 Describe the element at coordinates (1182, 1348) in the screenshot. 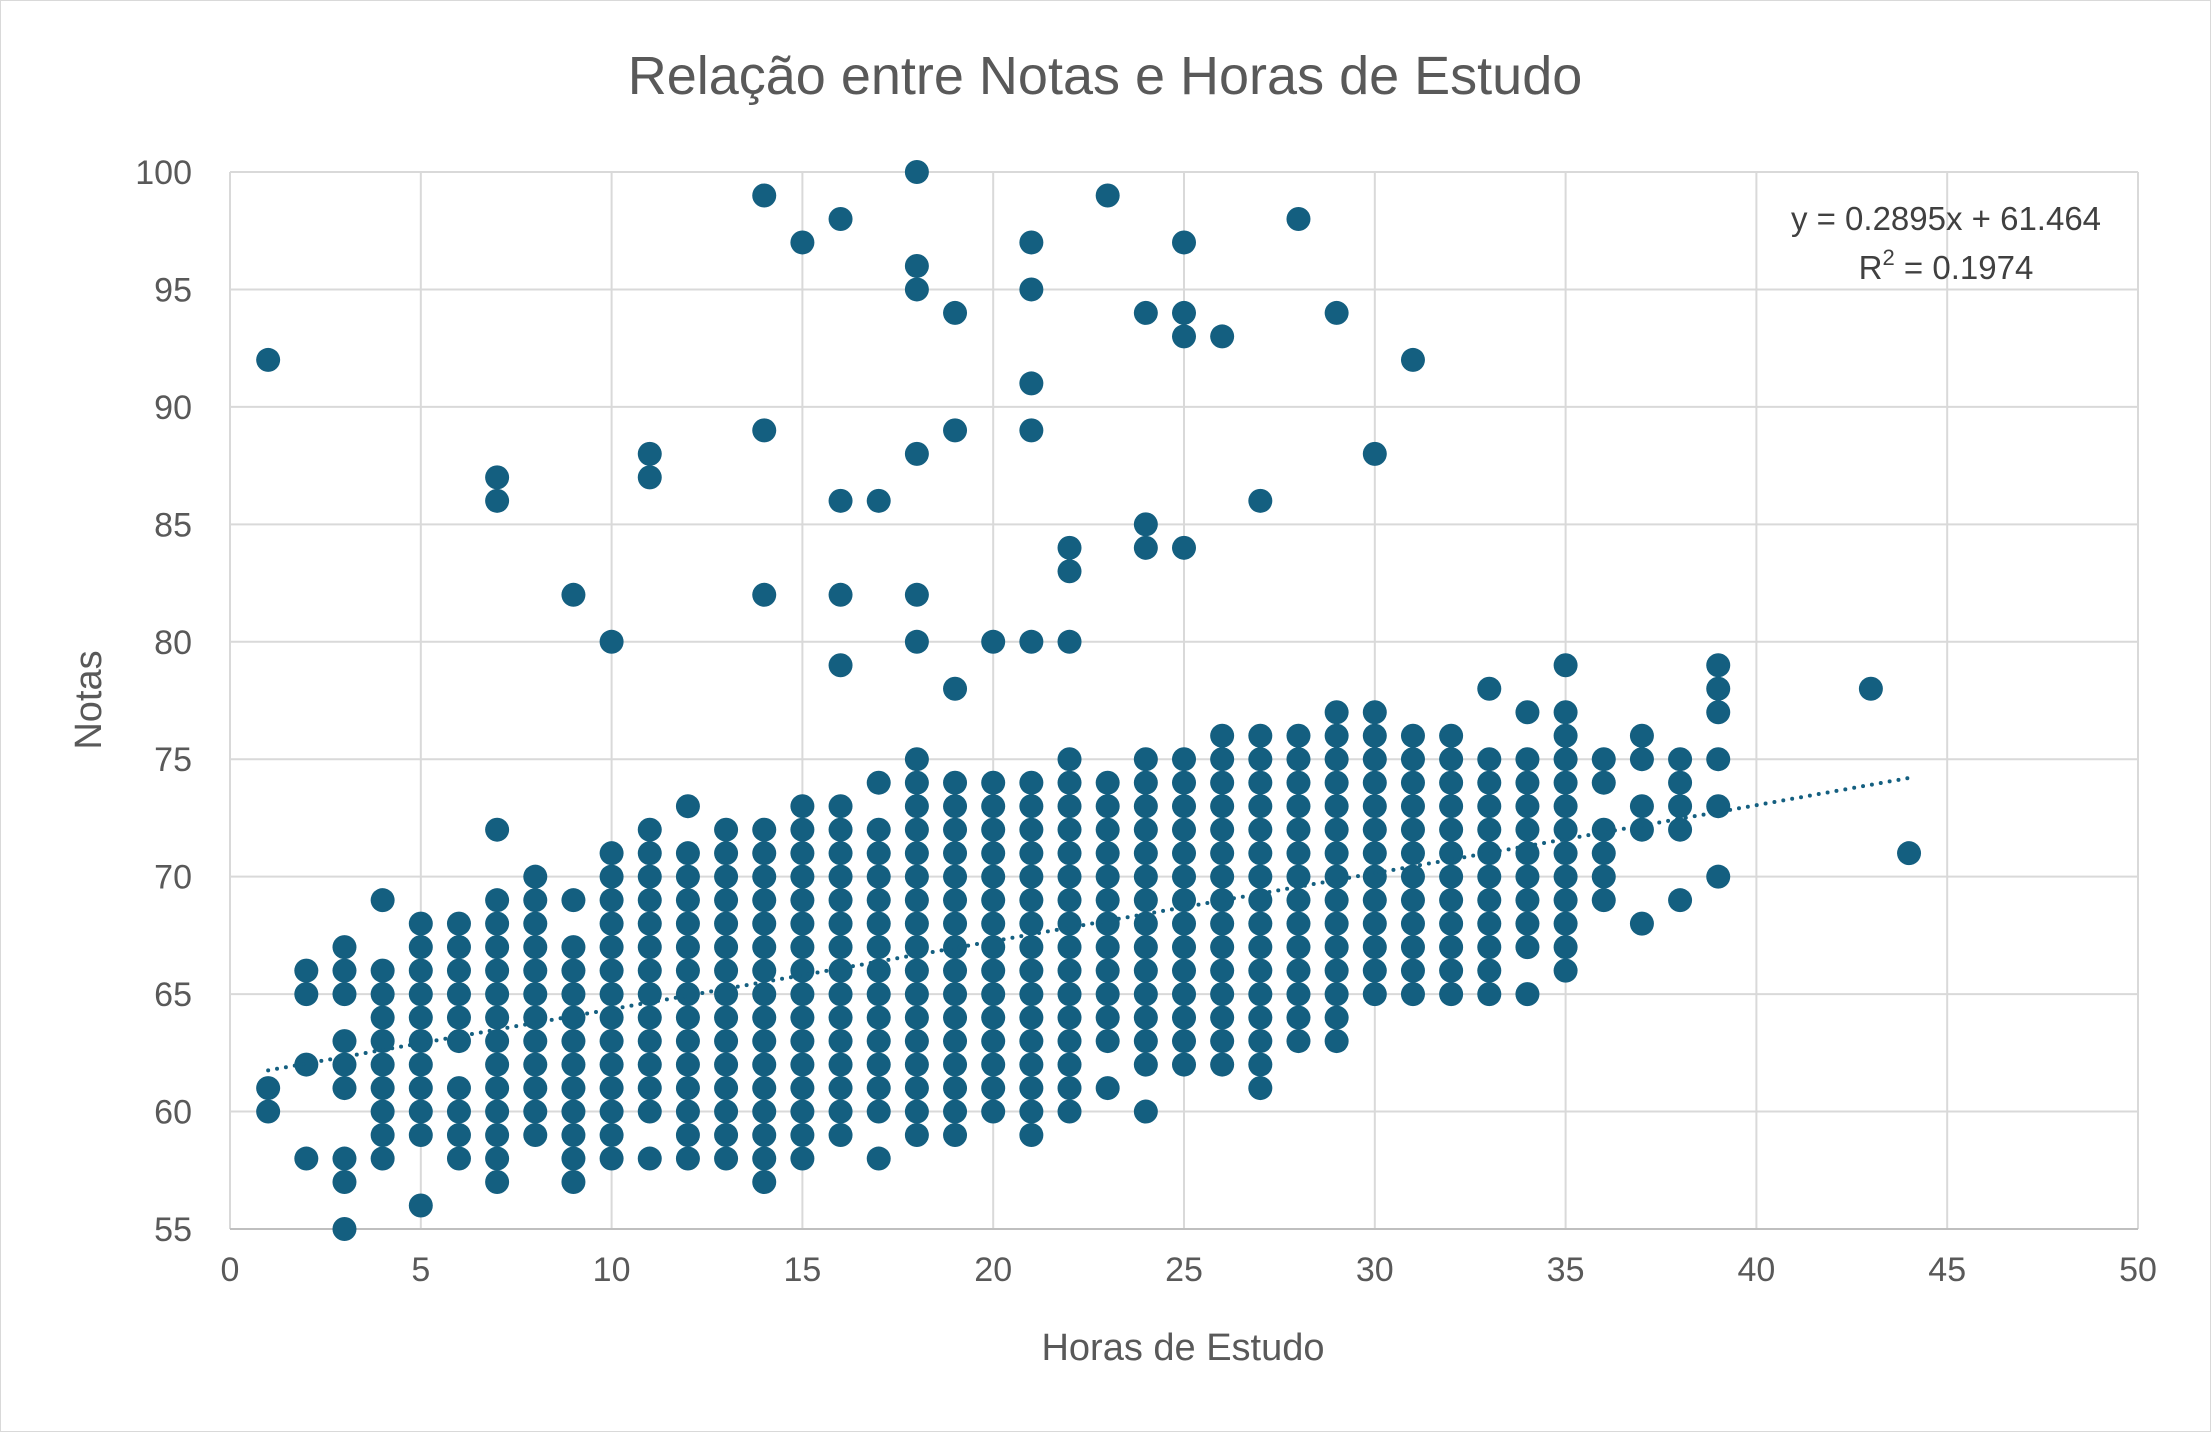

I see `x-axis-title: Horas de Estudo` at that location.